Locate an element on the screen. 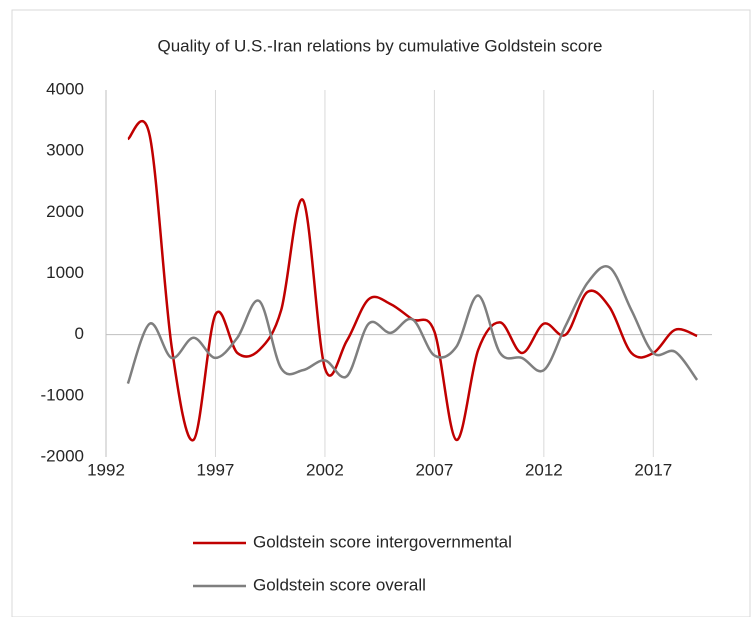 This screenshot has height=622, width=756. y-tick-label: 1000 is located at coordinates (65, 272).